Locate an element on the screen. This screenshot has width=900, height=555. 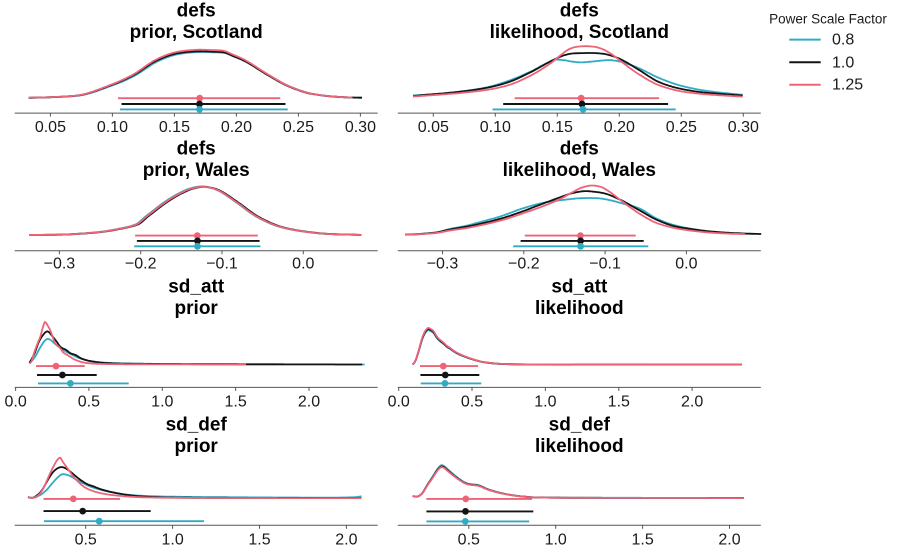
svg-text: Power Scale Factor is located at coordinates (828, 19).